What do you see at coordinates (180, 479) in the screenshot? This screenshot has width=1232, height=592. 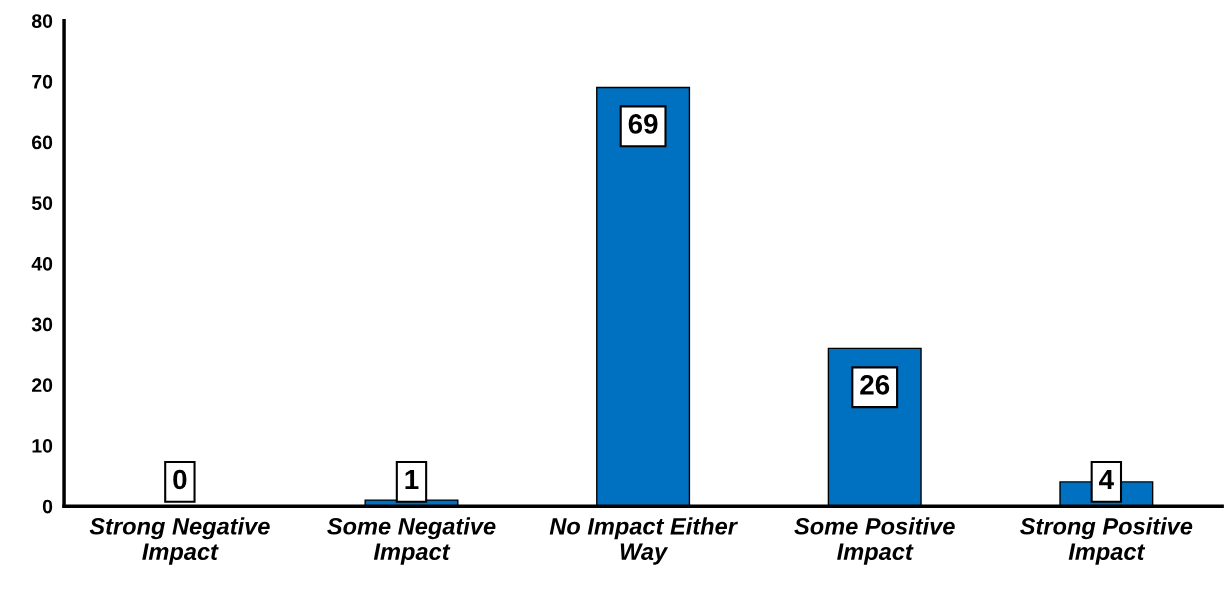 I see `data-label: 0` at bounding box center [180, 479].